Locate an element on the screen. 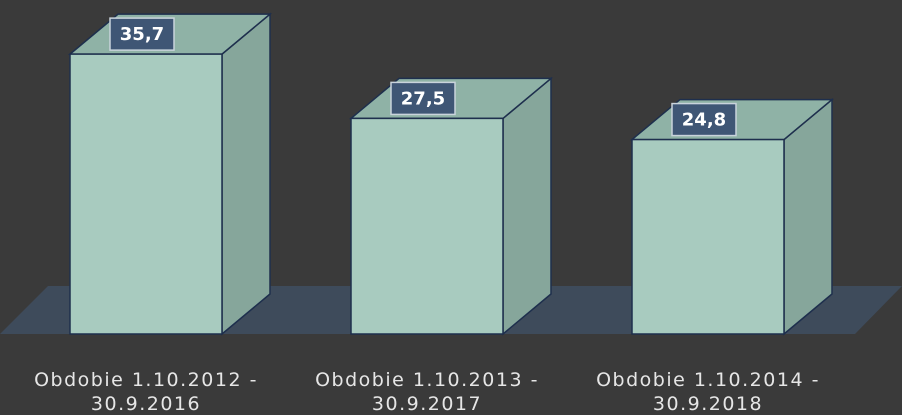 The image size is (902, 415). value-label: 27,5 is located at coordinates (423, 98).